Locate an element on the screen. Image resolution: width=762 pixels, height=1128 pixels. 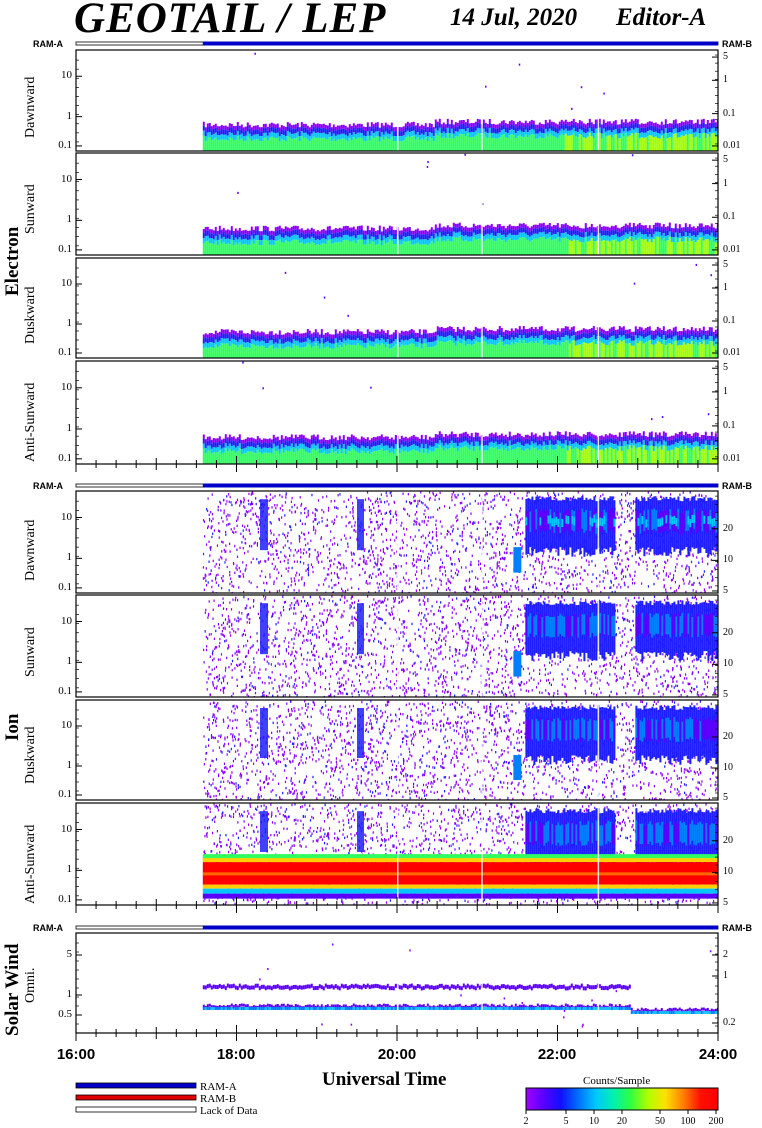
chart-editor: Editor-A is located at coordinates (661, 17).